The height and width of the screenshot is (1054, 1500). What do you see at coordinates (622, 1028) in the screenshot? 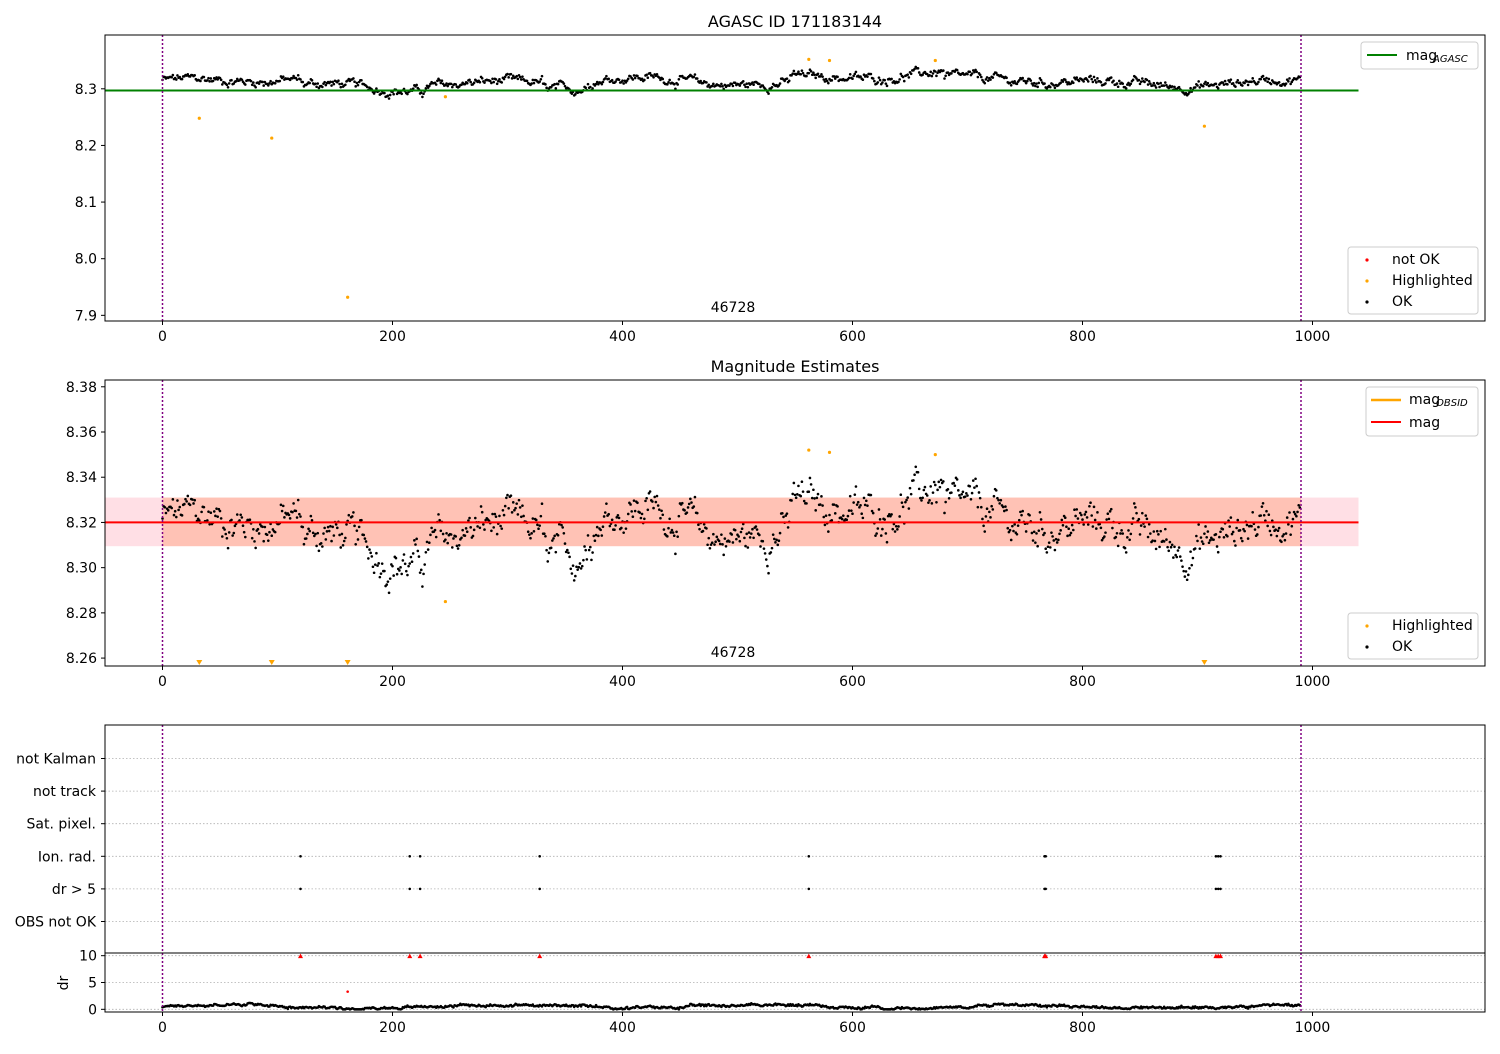
I see `dr-xtick-label: 400` at bounding box center [622, 1028].